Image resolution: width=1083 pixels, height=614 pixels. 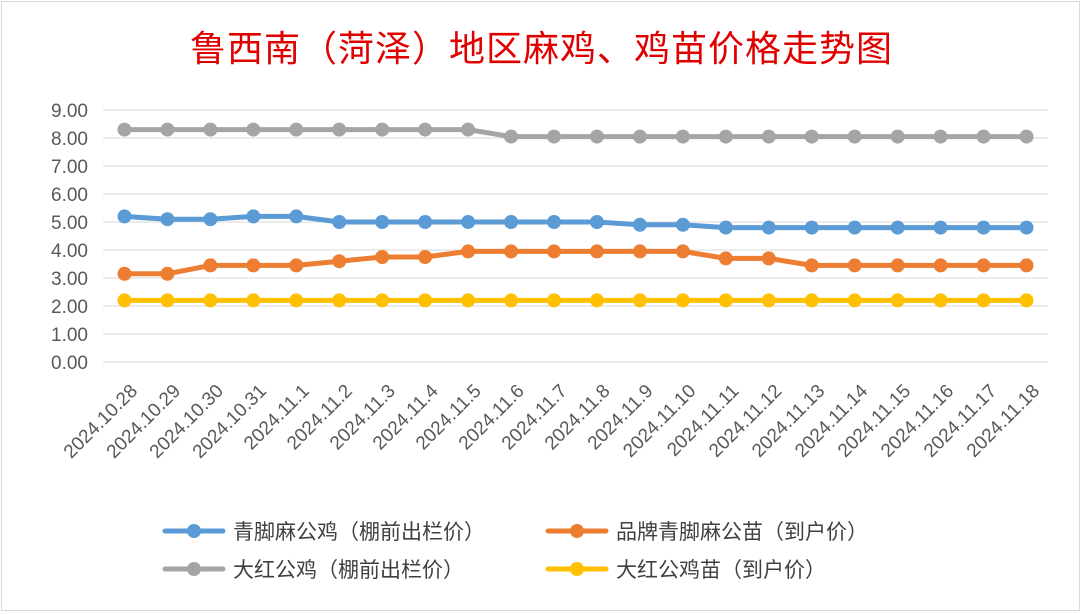 I want to click on y-tick-label: 2.00, so click(x=69, y=307).